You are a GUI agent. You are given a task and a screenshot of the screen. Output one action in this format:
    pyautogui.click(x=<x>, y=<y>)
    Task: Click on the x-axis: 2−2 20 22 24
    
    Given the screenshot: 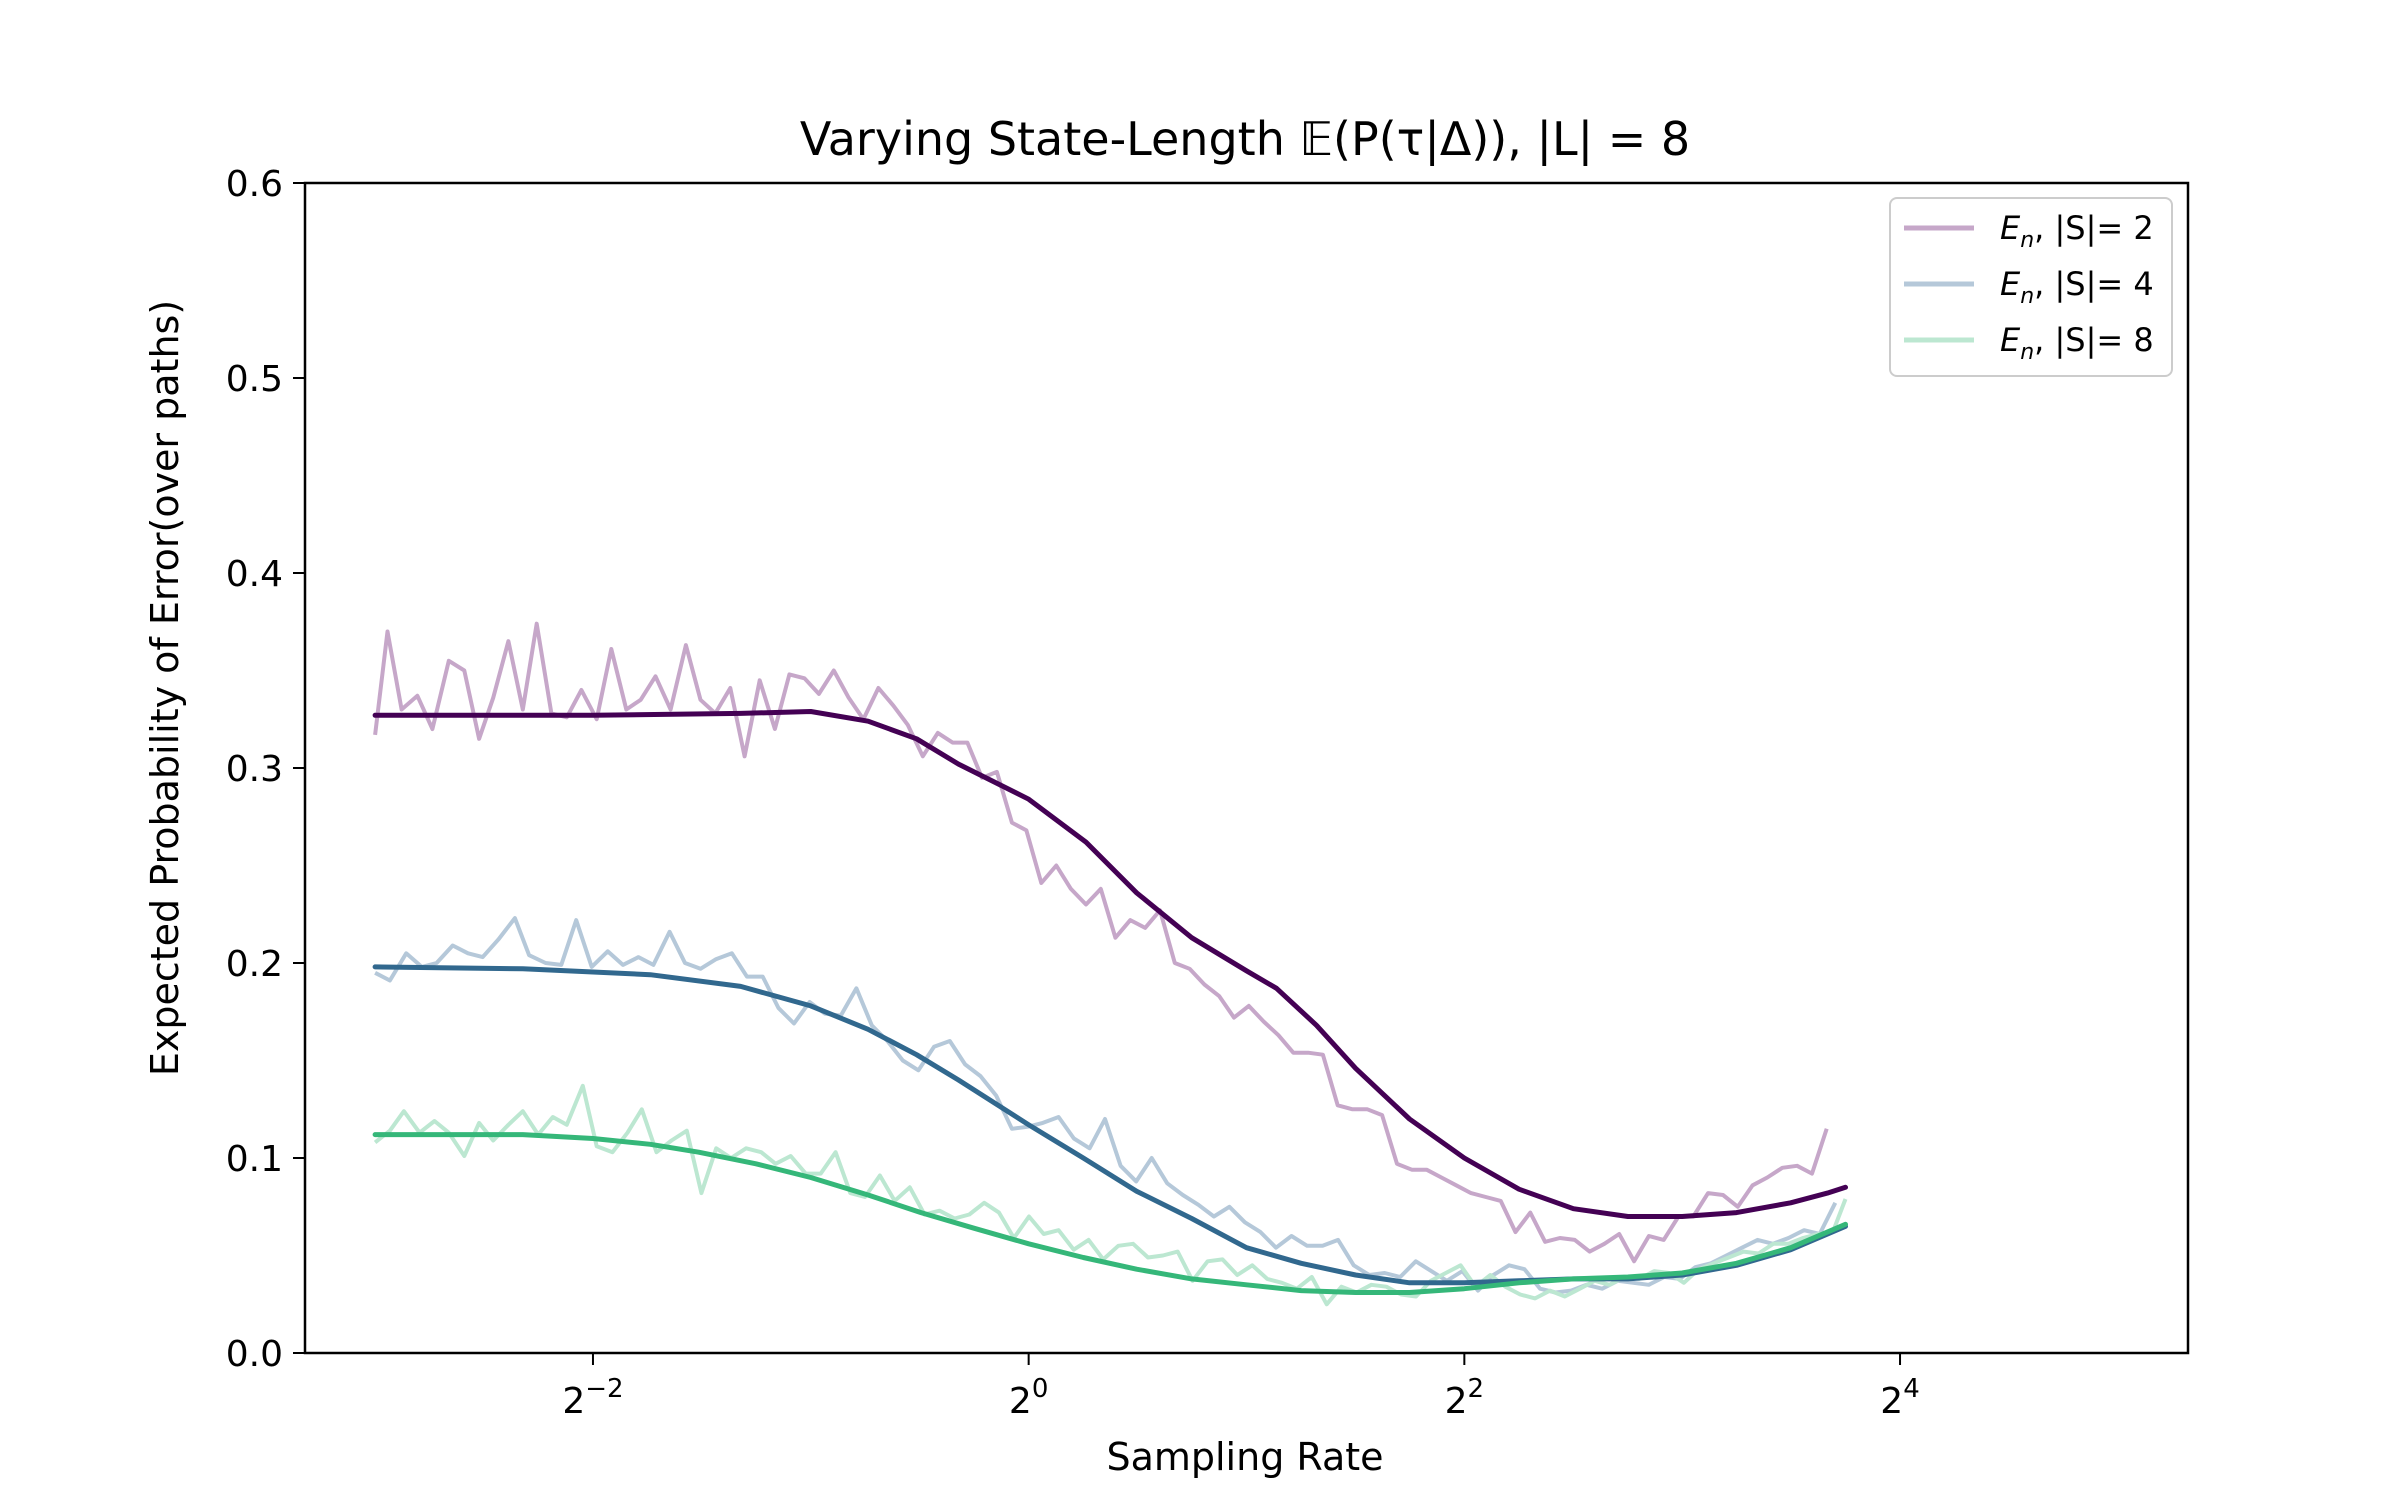 What is the action you would take?
    pyautogui.click(x=1241, y=1387)
    